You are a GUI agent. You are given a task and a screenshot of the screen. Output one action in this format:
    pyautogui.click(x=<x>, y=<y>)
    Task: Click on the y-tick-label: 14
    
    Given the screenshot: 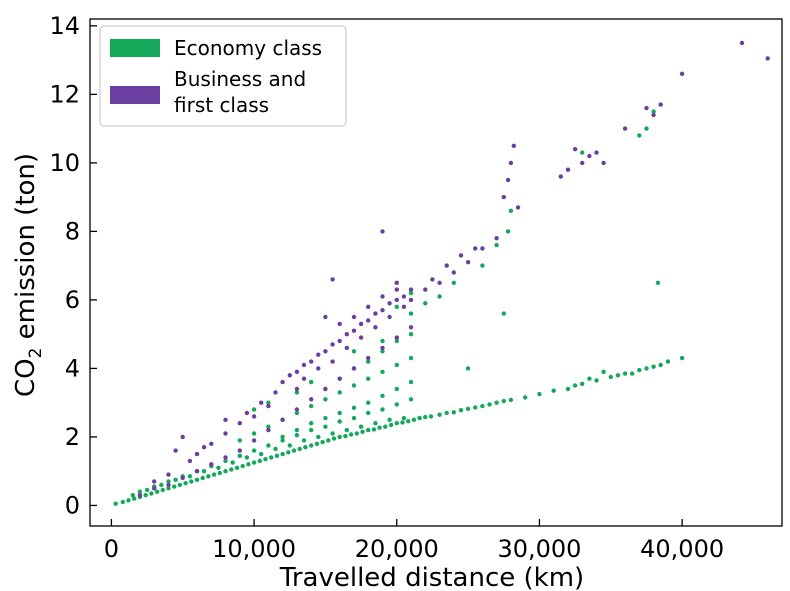 What is the action you would take?
    pyautogui.click(x=64, y=26)
    